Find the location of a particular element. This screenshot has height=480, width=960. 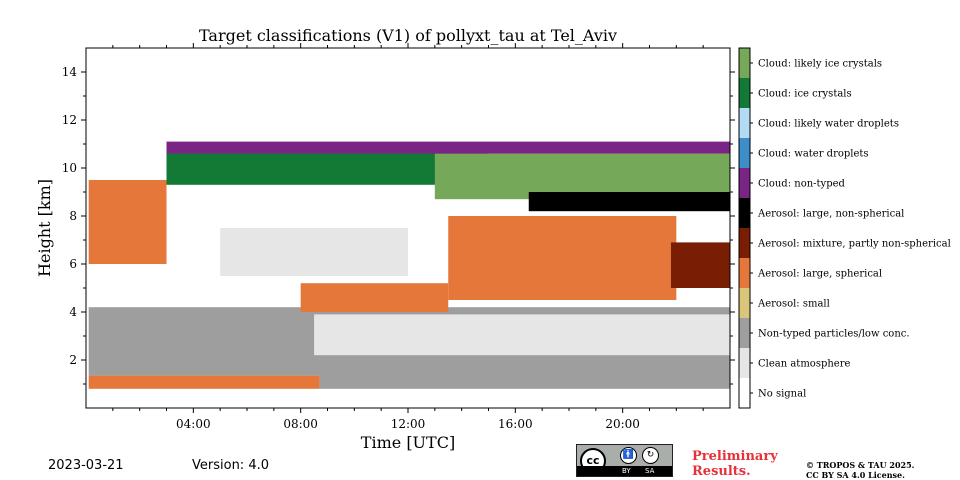

version-label: Version: 4.0 is located at coordinates (230, 465).